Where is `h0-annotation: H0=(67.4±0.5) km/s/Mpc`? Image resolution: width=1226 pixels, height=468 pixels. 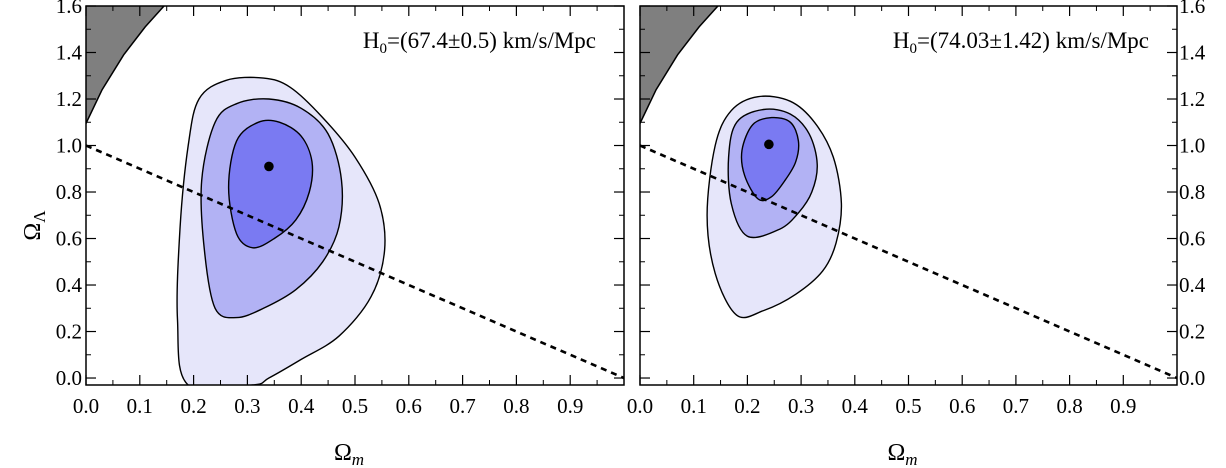
h0-annotation: H0=(67.4±0.5) km/s/Mpc is located at coordinates (479, 42).